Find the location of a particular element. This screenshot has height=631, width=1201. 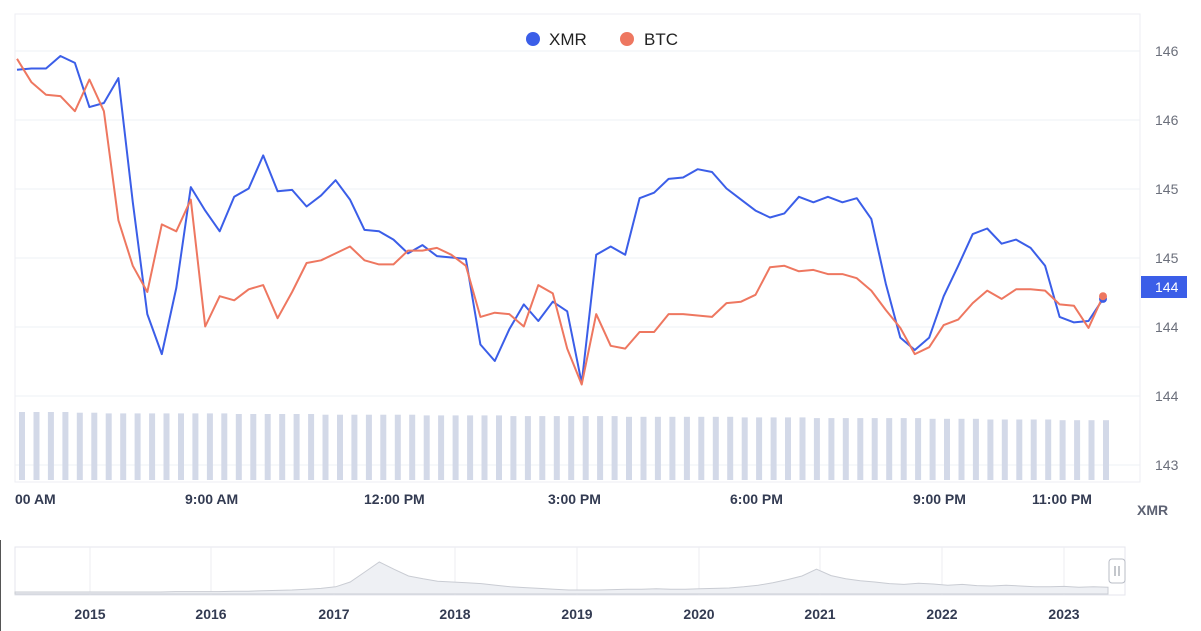

navigator: 2015 2016 2017 2018 2019 2020 2021 2022 2023 is located at coordinates (570, 584).